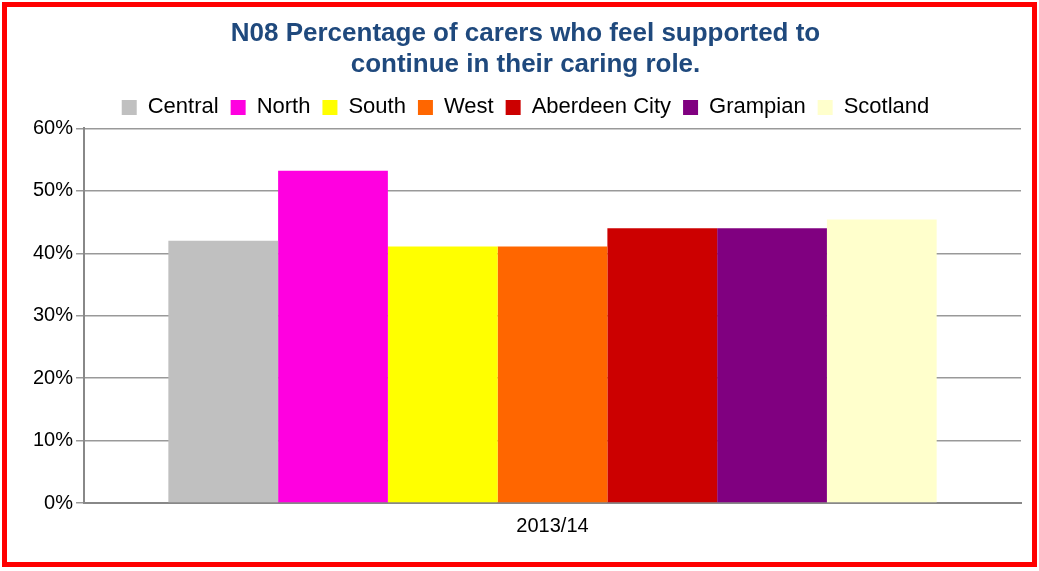  I want to click on legend-label: West, so click(468, 106).